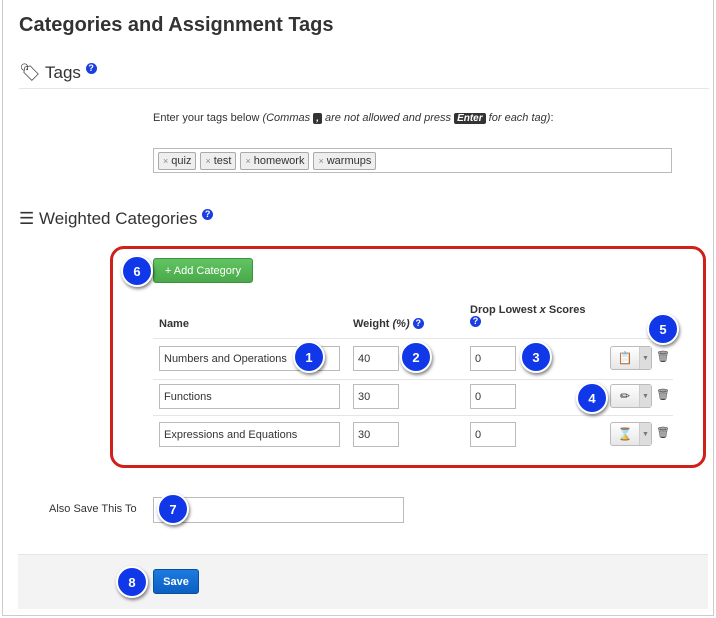  Describe the element at coordinates (592, 398) in the screenshot. I see `callout-badge-4: 4` at that location.